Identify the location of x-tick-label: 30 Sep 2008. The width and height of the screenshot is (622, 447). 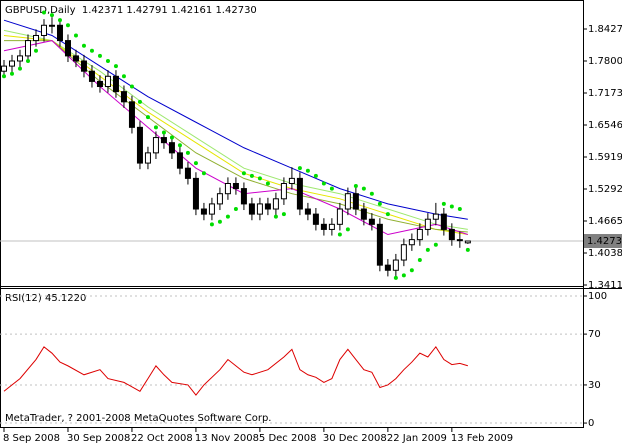
(98, 438).